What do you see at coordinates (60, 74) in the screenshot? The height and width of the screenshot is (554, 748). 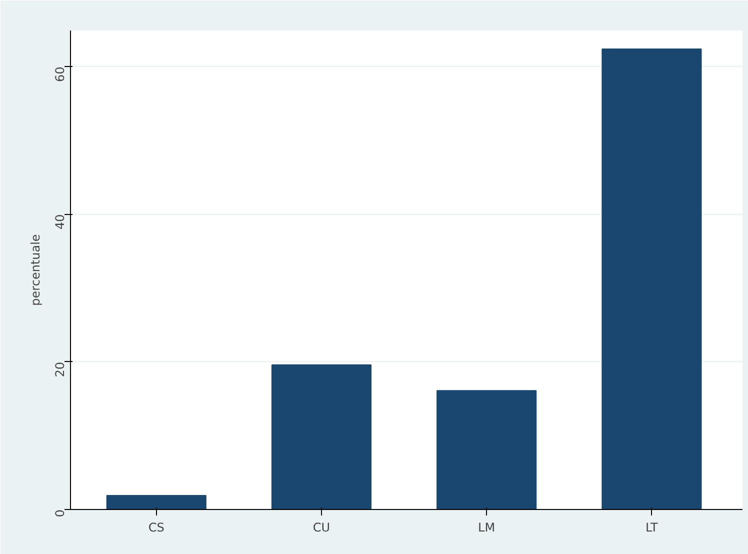 I see `y-tick-label: 60` at bounding box center [60, 74].